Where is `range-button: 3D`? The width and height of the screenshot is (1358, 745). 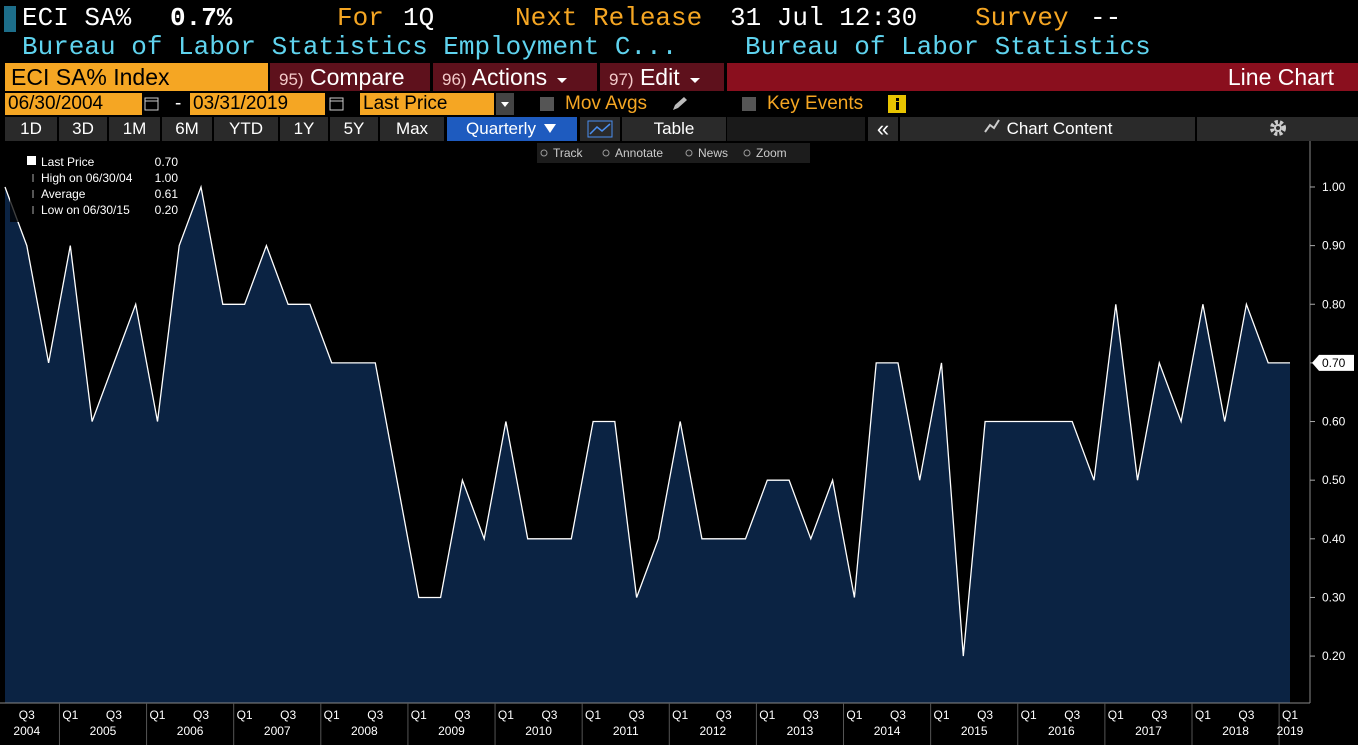 range-button: 3D is located at coordinates (83, 129).